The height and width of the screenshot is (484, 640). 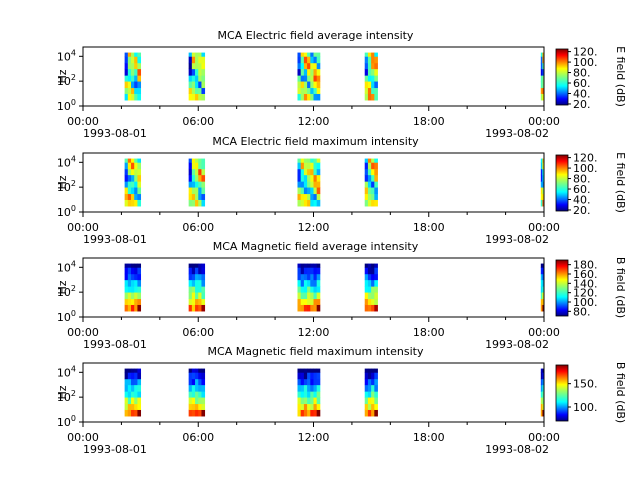 I want to click on colorbar-tick-label: 140., so click(x=585, y=283).